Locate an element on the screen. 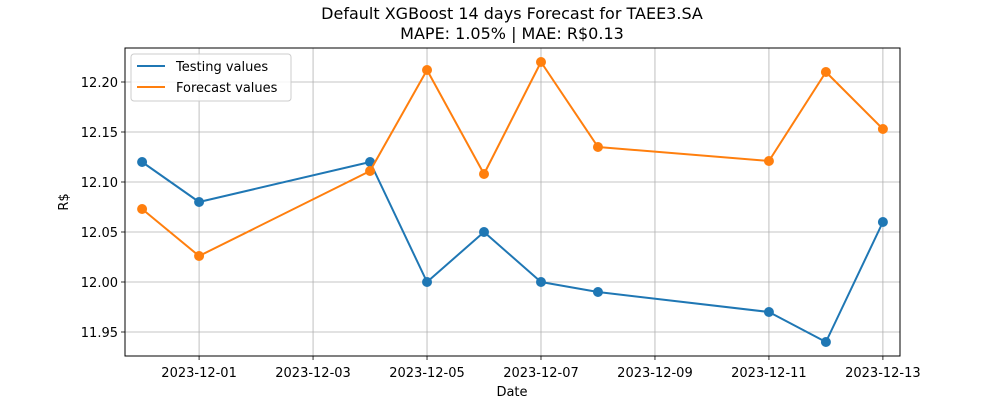  y-tick-label: 12.00 is located at coordinates (99, 283).